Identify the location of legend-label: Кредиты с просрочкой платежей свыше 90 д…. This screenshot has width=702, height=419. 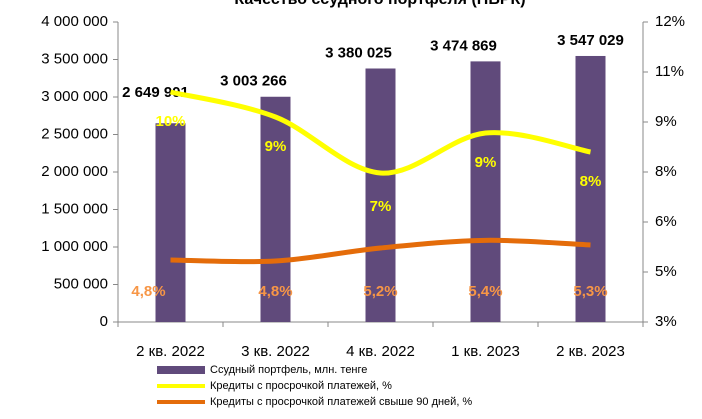
(341, 402).